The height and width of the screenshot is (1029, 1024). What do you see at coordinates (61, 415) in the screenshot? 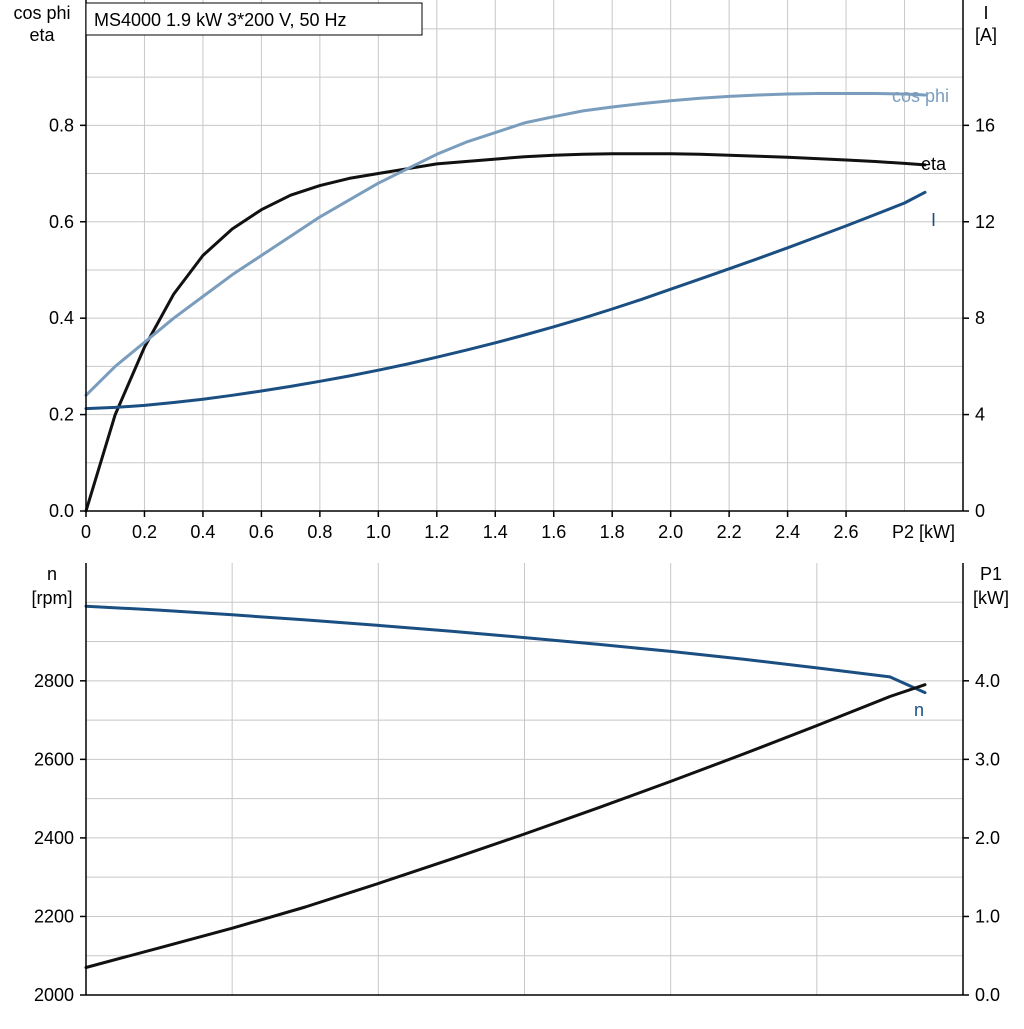
I see `top-left-tick-label: 0.2` at bounding box center [61, 415].